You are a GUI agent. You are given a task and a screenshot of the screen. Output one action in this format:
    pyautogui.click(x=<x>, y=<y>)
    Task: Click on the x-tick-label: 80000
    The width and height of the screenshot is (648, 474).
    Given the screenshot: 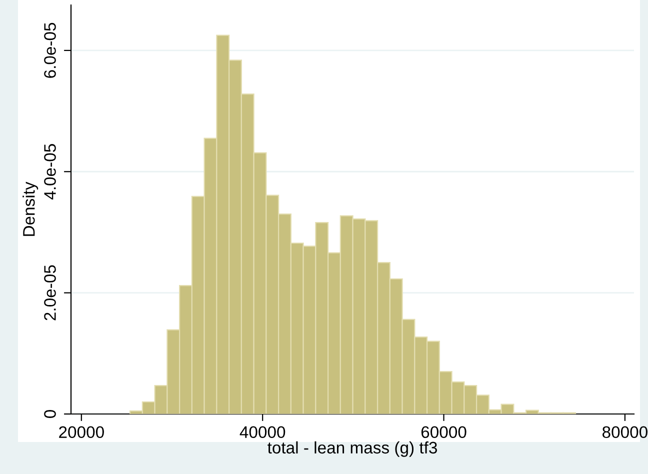 What is the action you would take?
    pyautogui.click(x=625, y=432)
    